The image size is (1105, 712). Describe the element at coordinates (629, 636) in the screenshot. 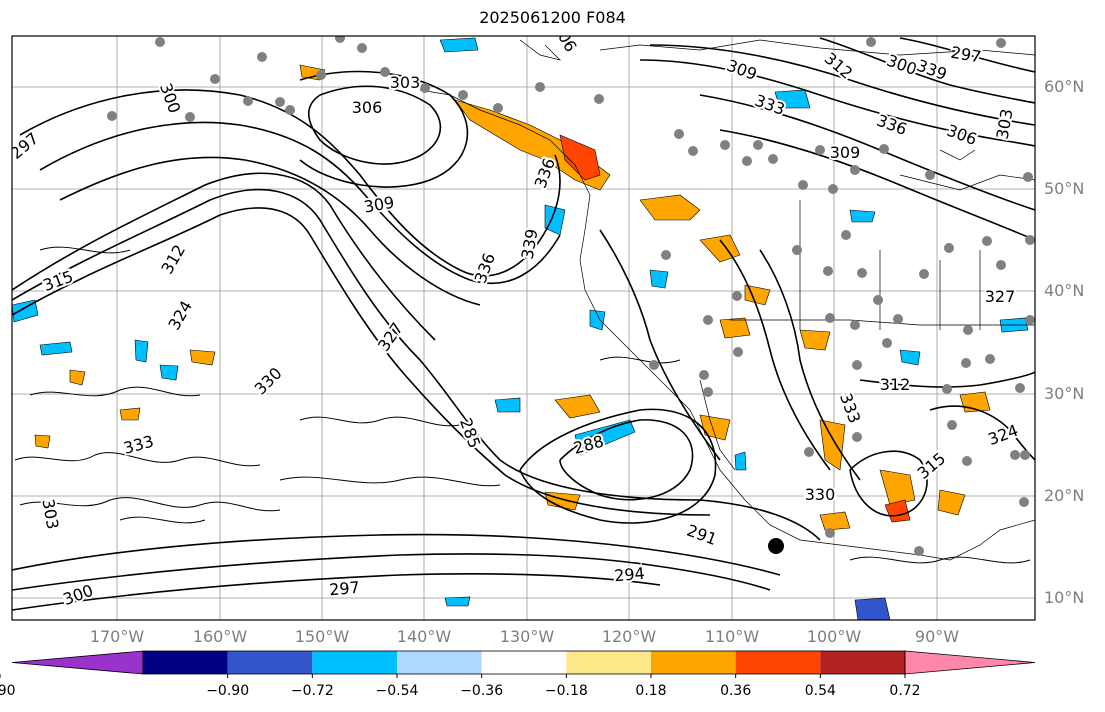

I see `longitude-label: 120°W` at that location.